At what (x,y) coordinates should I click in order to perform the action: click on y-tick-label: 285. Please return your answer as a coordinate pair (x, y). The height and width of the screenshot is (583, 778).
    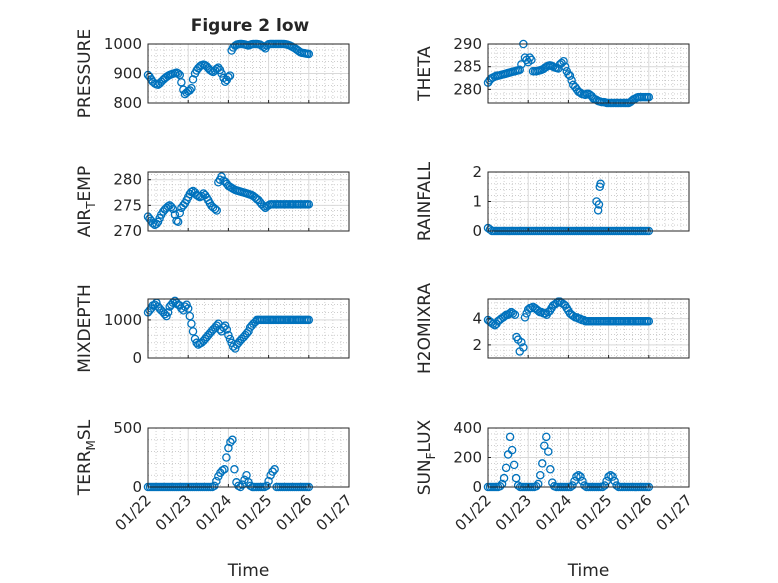
    Looking at the image, I should click on (467, 67).